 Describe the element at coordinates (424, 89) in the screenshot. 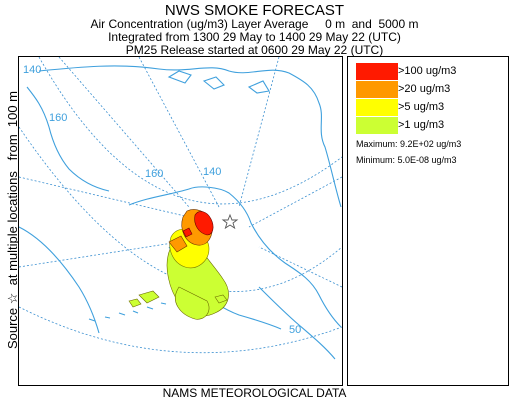

I see `legend-label-20: >20 ug/m3` at that location.